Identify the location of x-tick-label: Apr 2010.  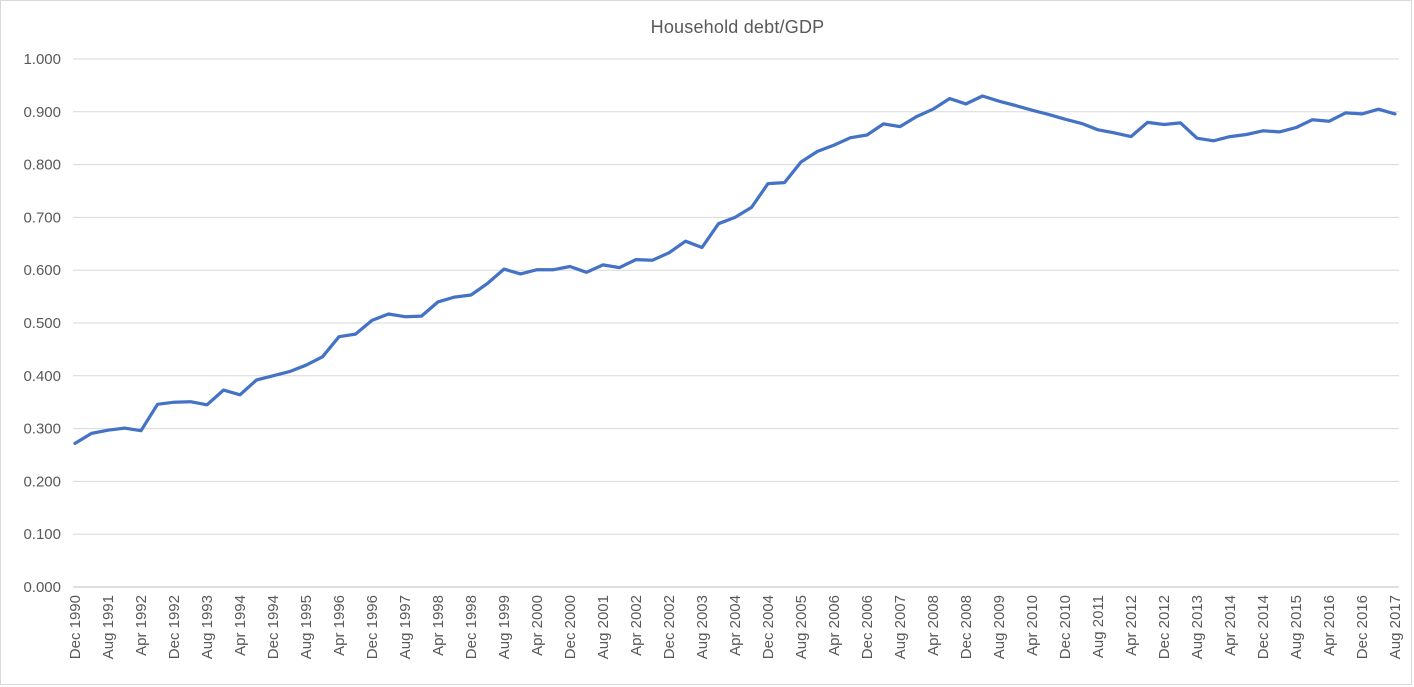
(1032, 625).